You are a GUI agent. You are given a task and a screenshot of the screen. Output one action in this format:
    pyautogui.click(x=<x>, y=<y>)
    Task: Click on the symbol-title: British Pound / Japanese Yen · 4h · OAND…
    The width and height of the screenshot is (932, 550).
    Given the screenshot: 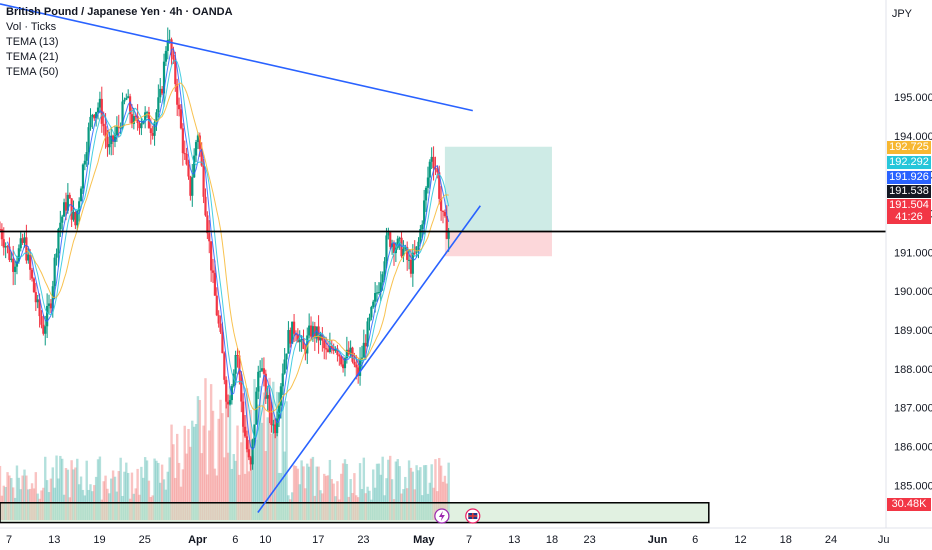 What is the action you would take?
    pyautogui.click(x=119, y=12)
    